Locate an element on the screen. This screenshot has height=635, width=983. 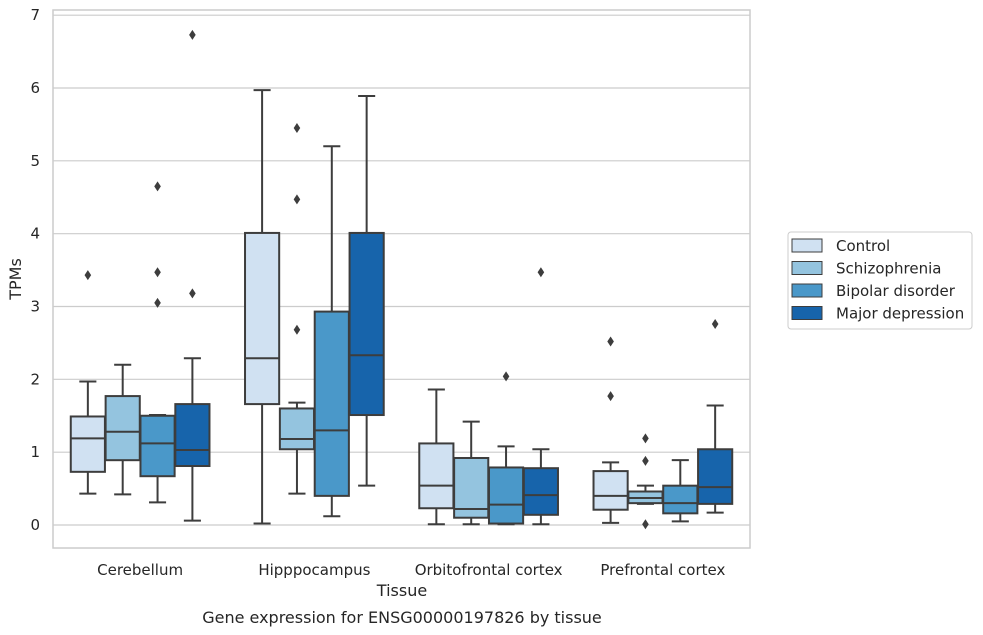
y-tick-label: 5 is located at coordinates (35, 161).